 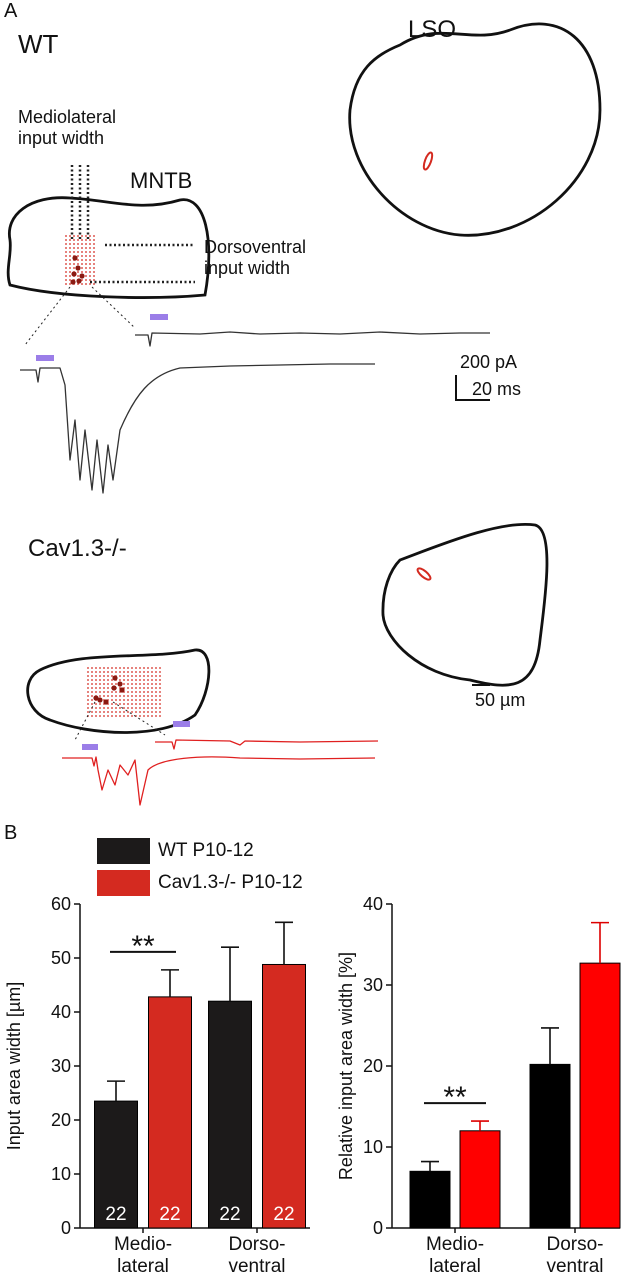 I want to click on legend-label: Cav1.3-/- P10-12, so click(x=230, y=882).